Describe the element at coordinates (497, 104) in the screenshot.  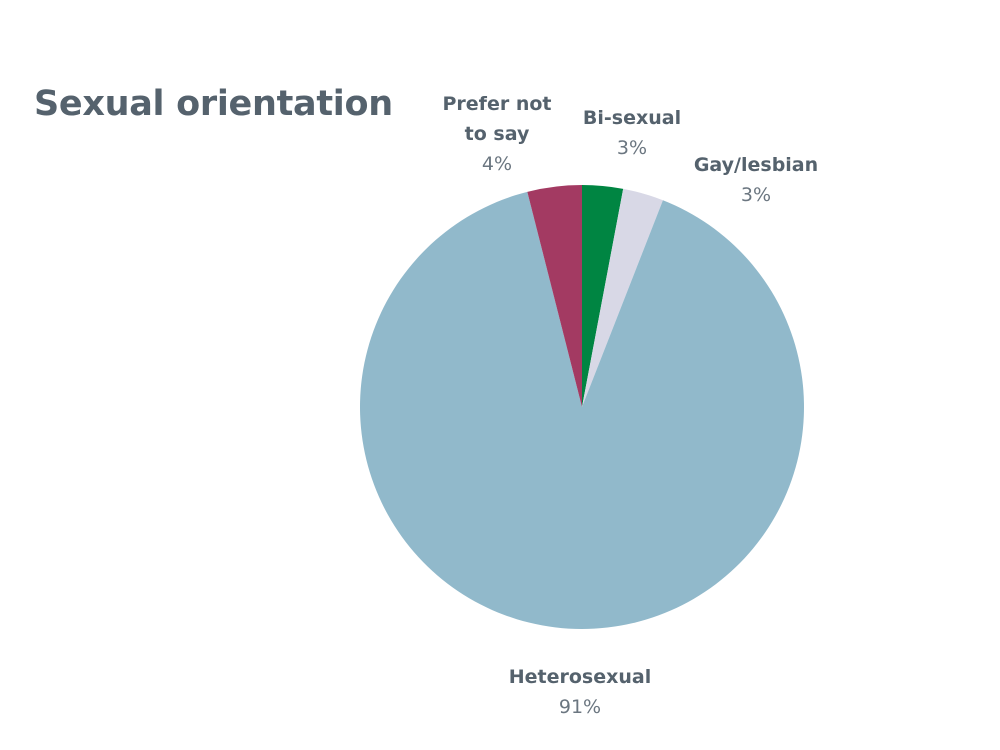
I see `slice-name-text: Prefer not` at that location.